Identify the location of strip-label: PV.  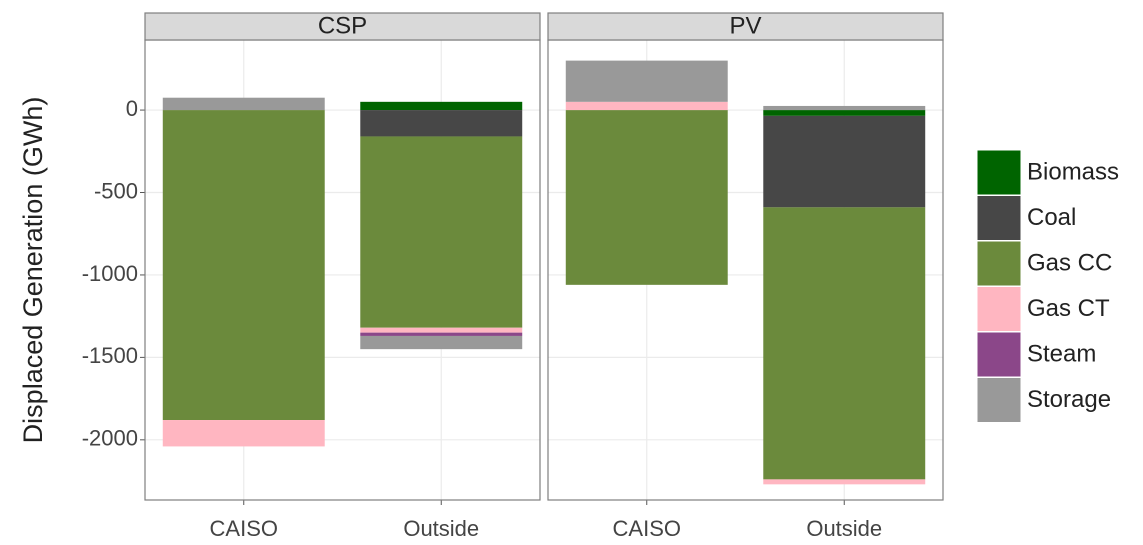
(745, 25).